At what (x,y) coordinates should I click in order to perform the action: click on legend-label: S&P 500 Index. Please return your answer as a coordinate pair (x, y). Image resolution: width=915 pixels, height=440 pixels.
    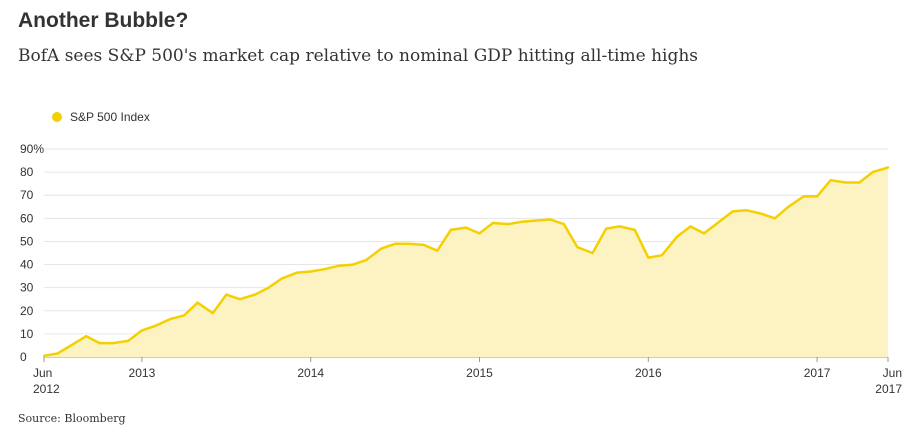
    Looking at the image, I should click on (110, 117).